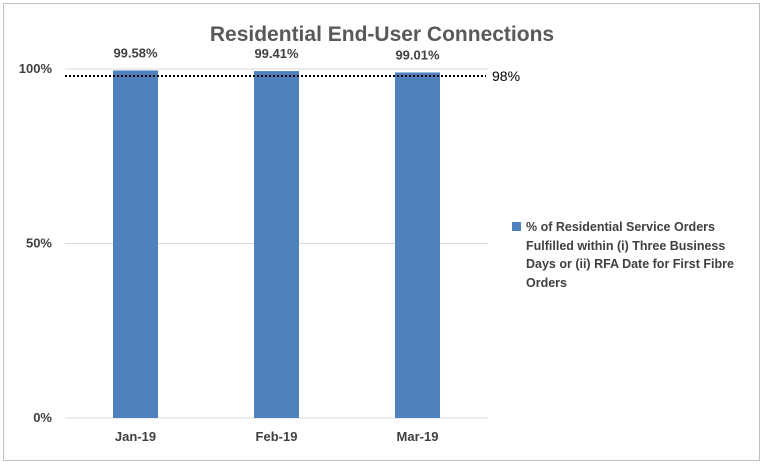 Image resolution: width=765 pixels, height=467 pixels. I want to click on chart-title: Residential End-User Connections, so click(382, 34).